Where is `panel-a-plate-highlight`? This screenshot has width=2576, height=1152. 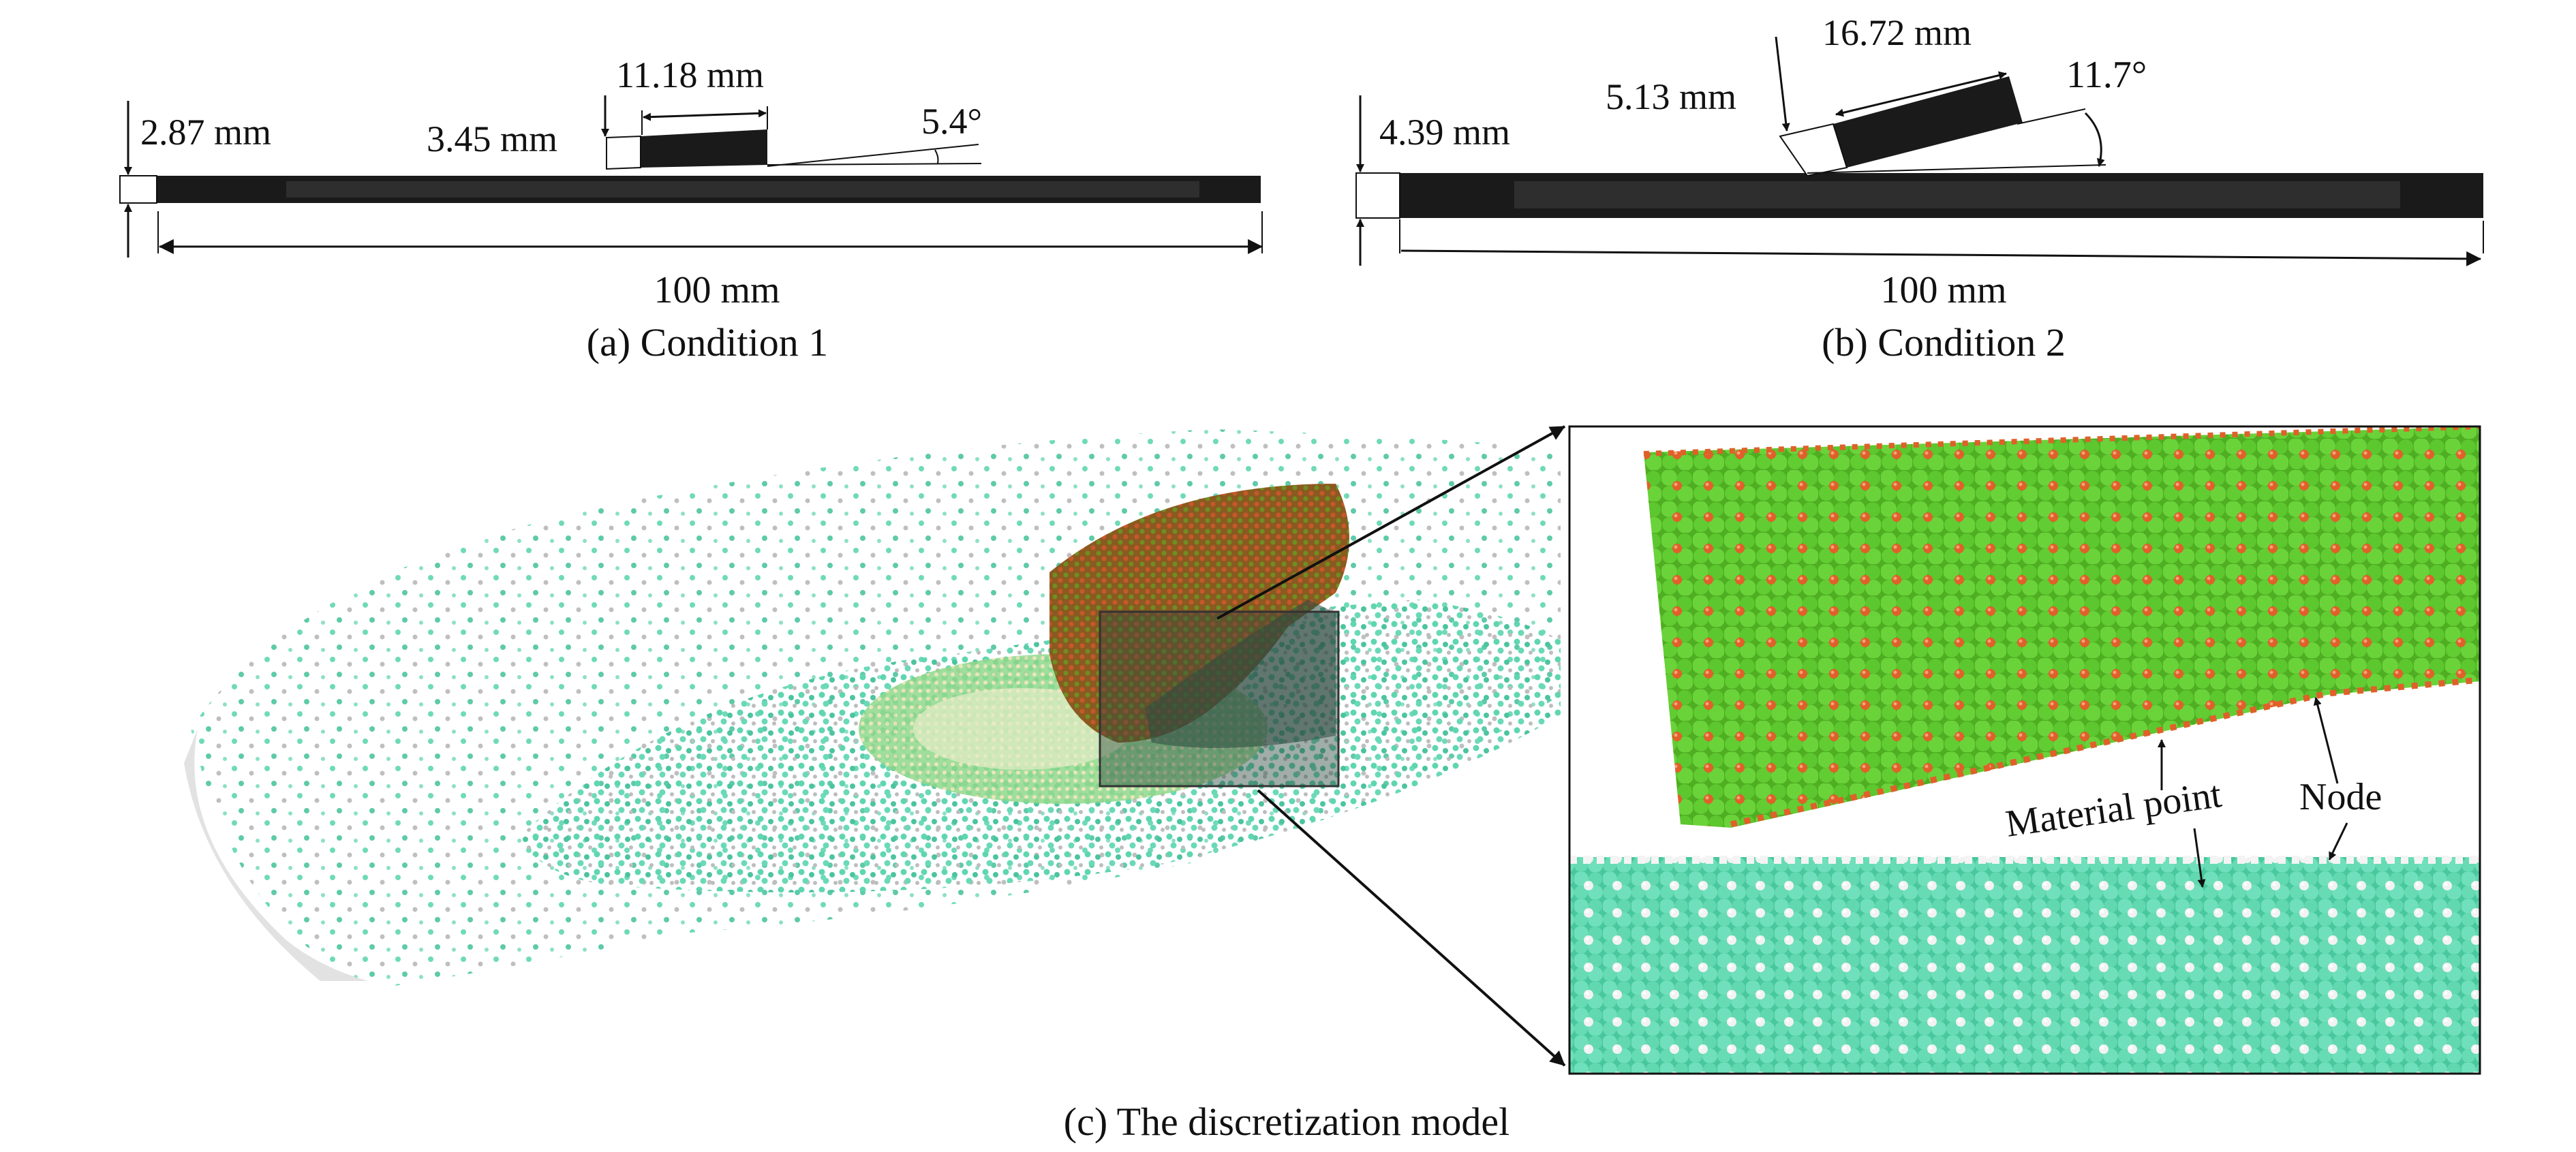 panel-a-plate-highlight is located at coordinates (743, 190).